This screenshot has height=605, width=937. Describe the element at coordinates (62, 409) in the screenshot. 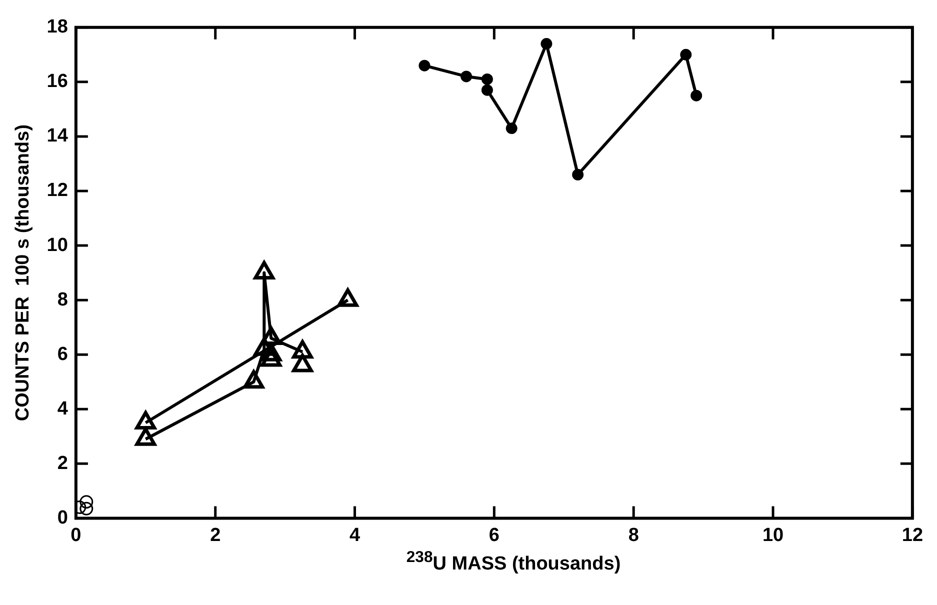

I see `y-tick-label: 4` at that location.